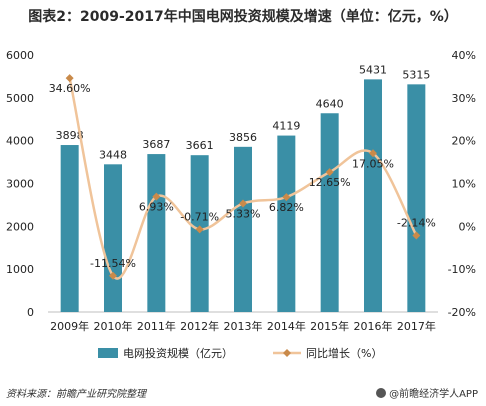  I want to click on x-tick-1: 2010年, so click(113, 326).